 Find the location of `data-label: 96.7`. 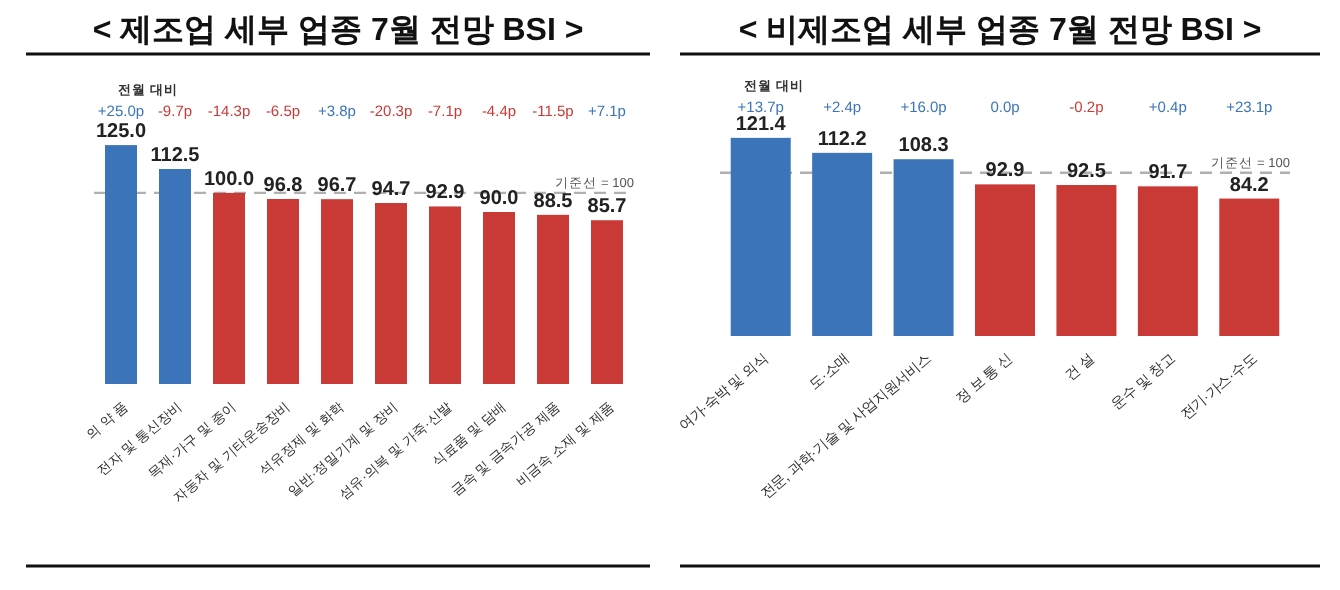

data-label: 96.7 is located at coordinates (337, 186).